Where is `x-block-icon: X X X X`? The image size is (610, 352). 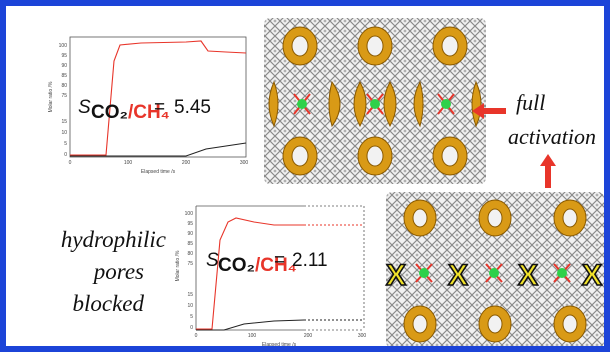
x-block-icon: X X X X is located at coordinates (494, 275).